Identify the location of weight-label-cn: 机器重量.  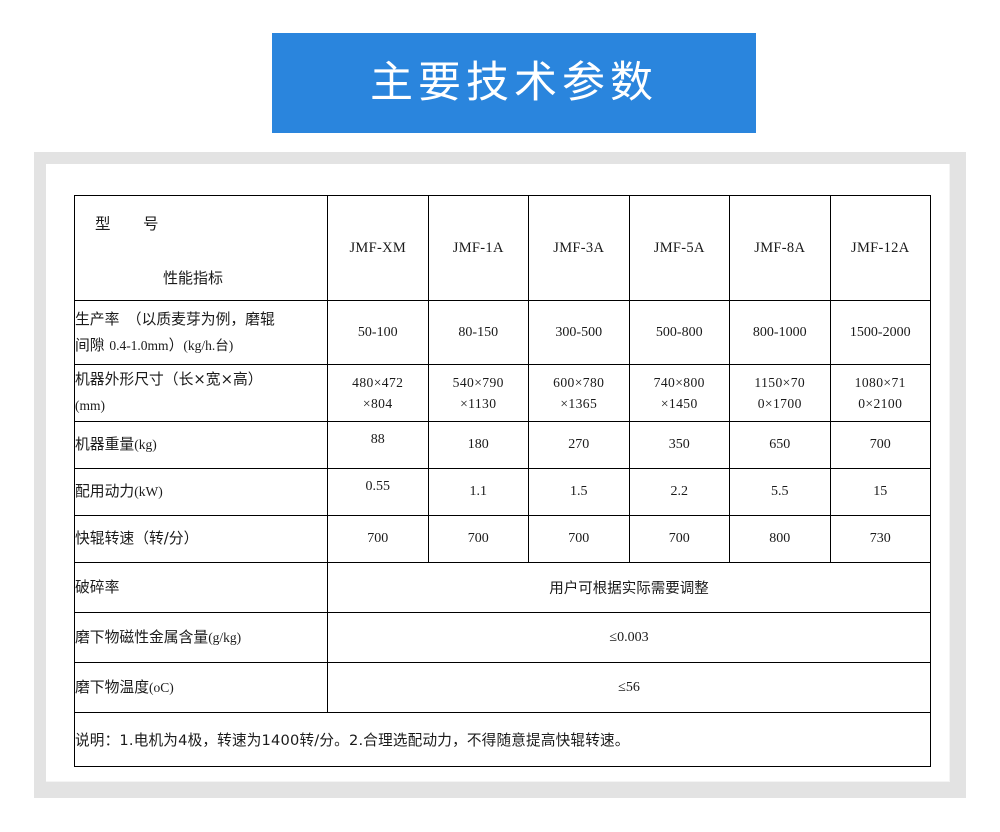
(105, 445).